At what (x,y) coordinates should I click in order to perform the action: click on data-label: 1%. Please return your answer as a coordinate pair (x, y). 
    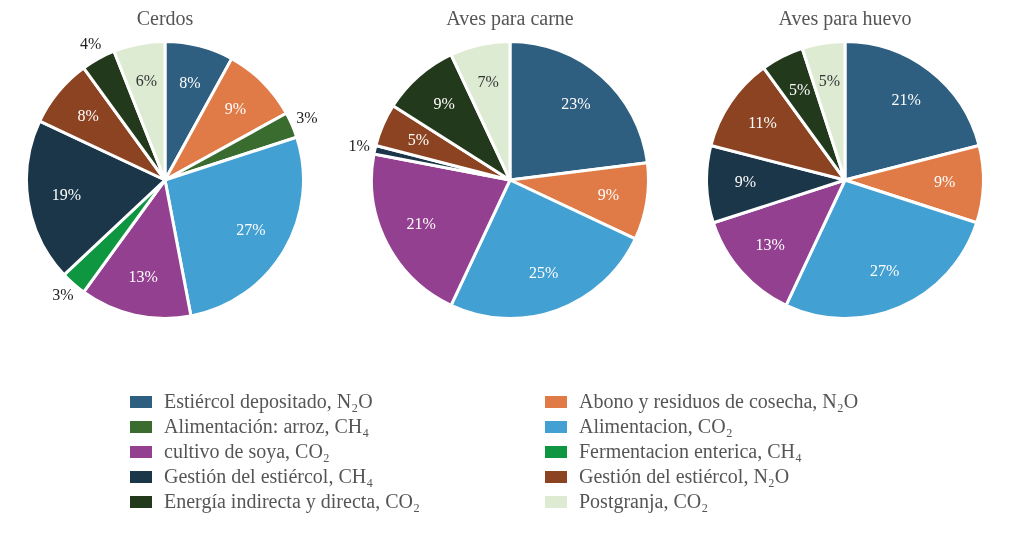
    Looking at the image, I should click on (359, 145).